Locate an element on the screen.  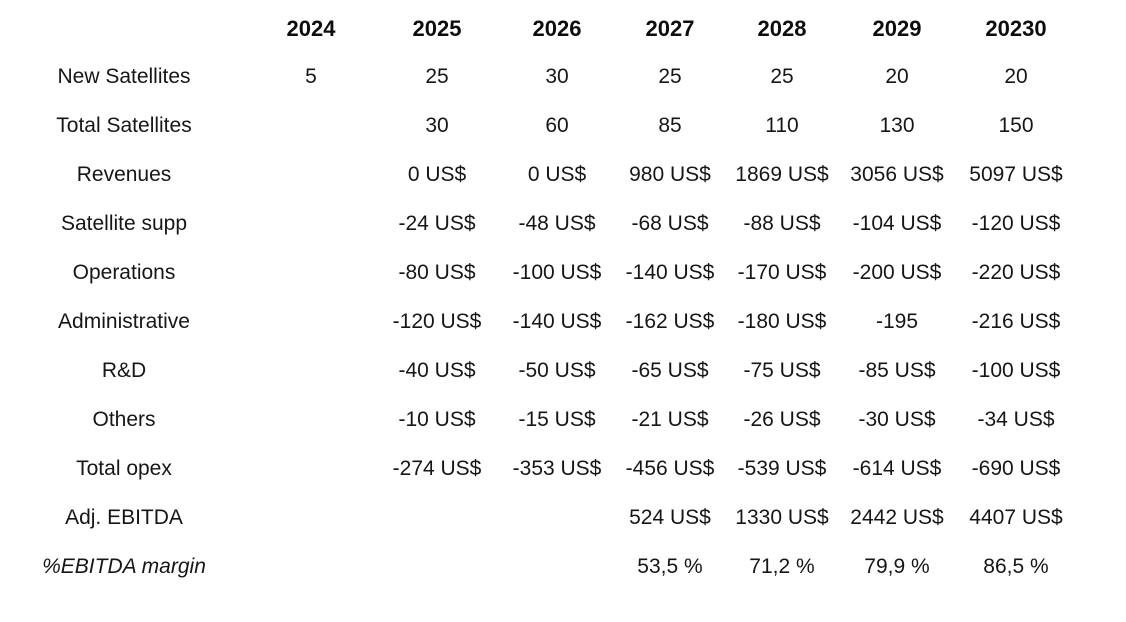
table-cell: -104 US$ is located at coordinates (897, 223).